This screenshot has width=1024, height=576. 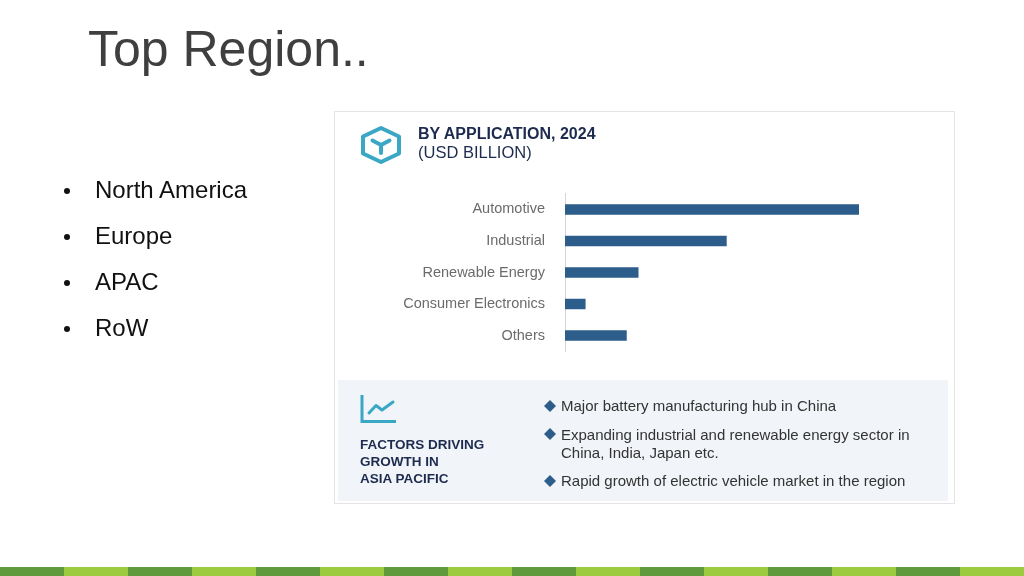 I want to click on chart-subtitle: (USD BILLION), so click(x=475, y=152).